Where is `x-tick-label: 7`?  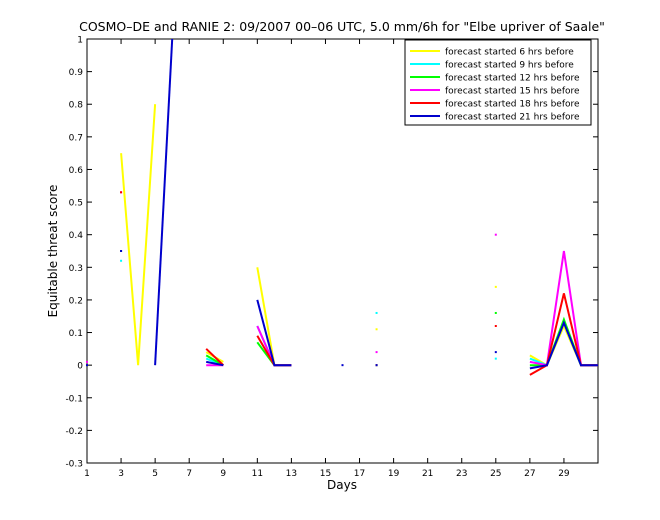
x-tick-label: 7 is located at coordinates (189, 474).